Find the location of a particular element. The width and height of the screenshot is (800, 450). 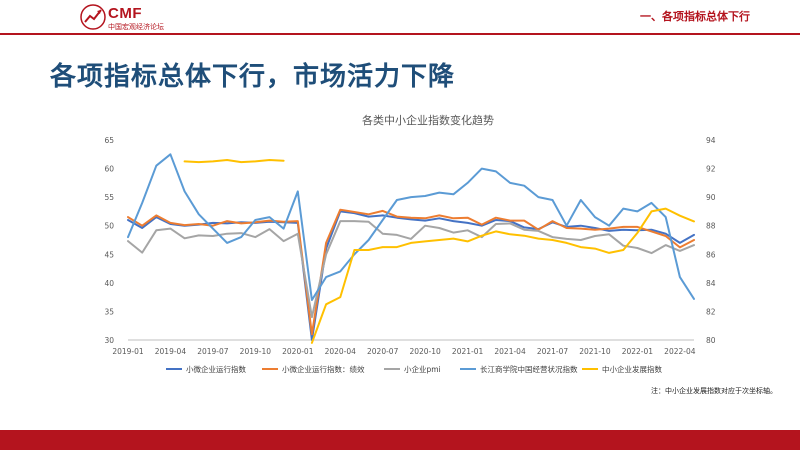

x-tick-label: 2020-07 is located at coordinates (383, 351).